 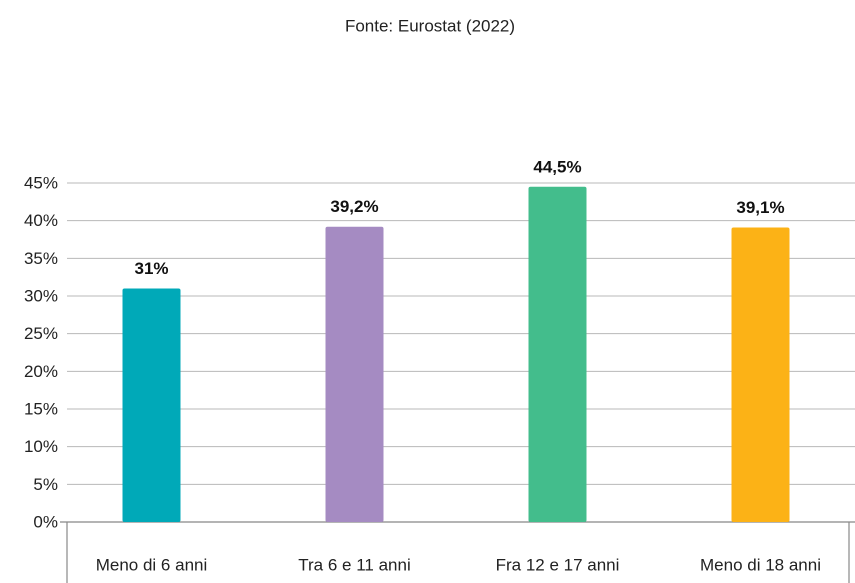 What do you see at coordinates (41, 182) in the screenshot?
I see `y-tick-label: 45%` at bounding box center [41, 182].